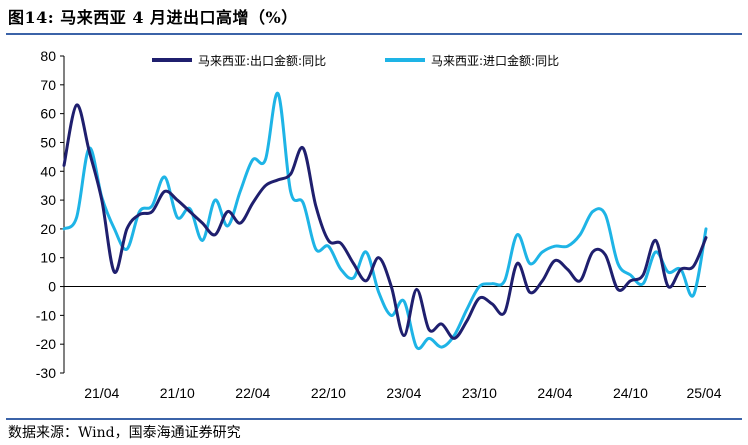 This screenshot has height=445, width=748. I want to click on x-tick-label: 22/10, so click(328, 393).